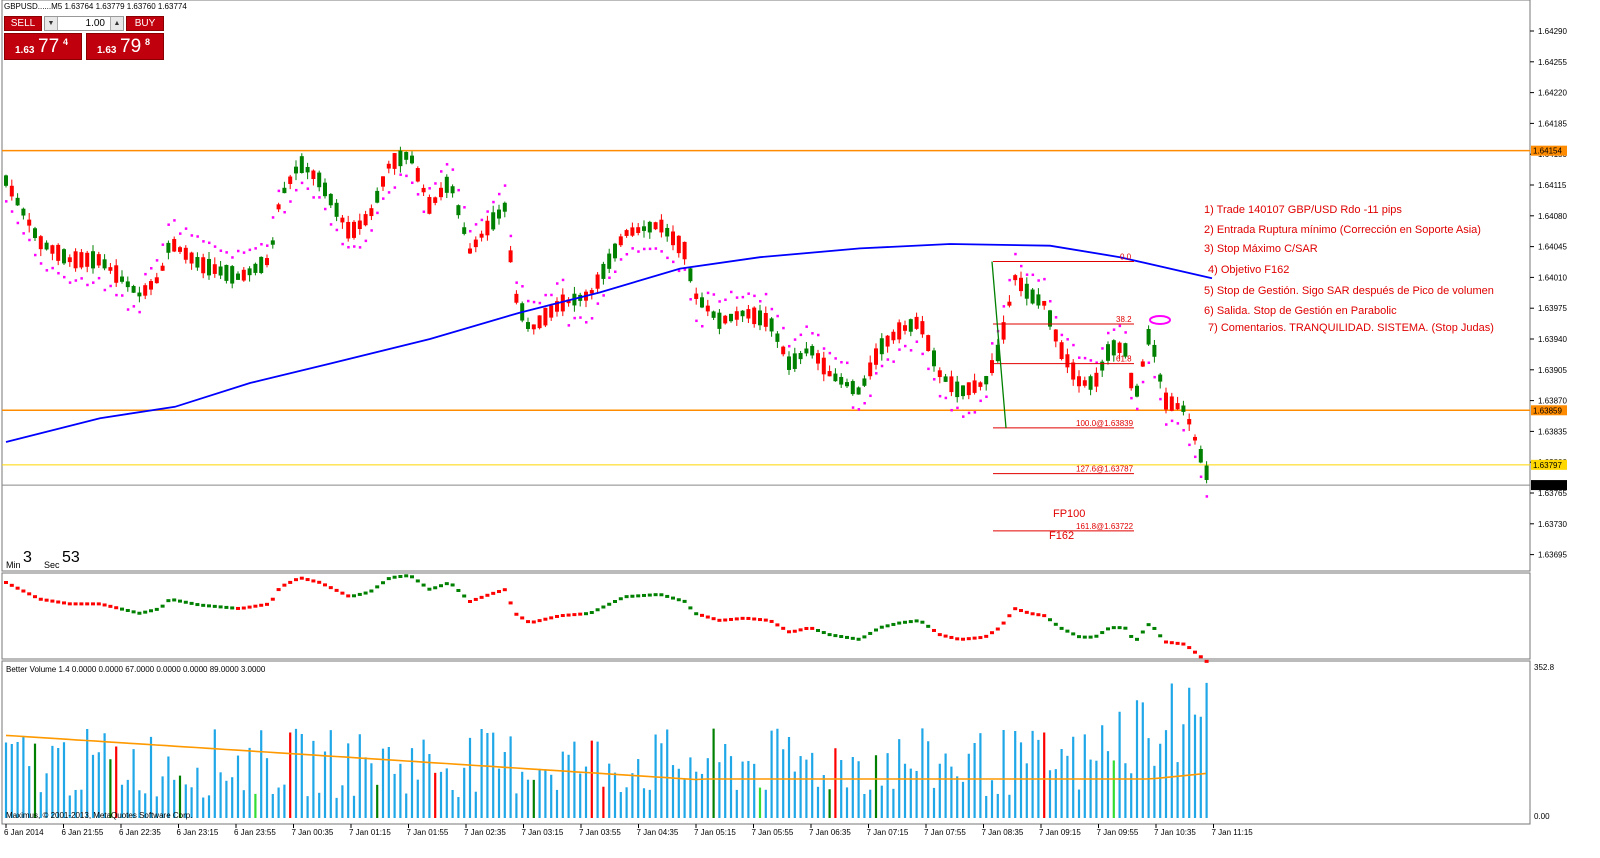 The width and height of the screenshot is (1600, 858). What do you see at coordinates (1552, 185) in the screenshot?
I see `price-tick-label: 1.64115` at bounding box center [1552, 185].